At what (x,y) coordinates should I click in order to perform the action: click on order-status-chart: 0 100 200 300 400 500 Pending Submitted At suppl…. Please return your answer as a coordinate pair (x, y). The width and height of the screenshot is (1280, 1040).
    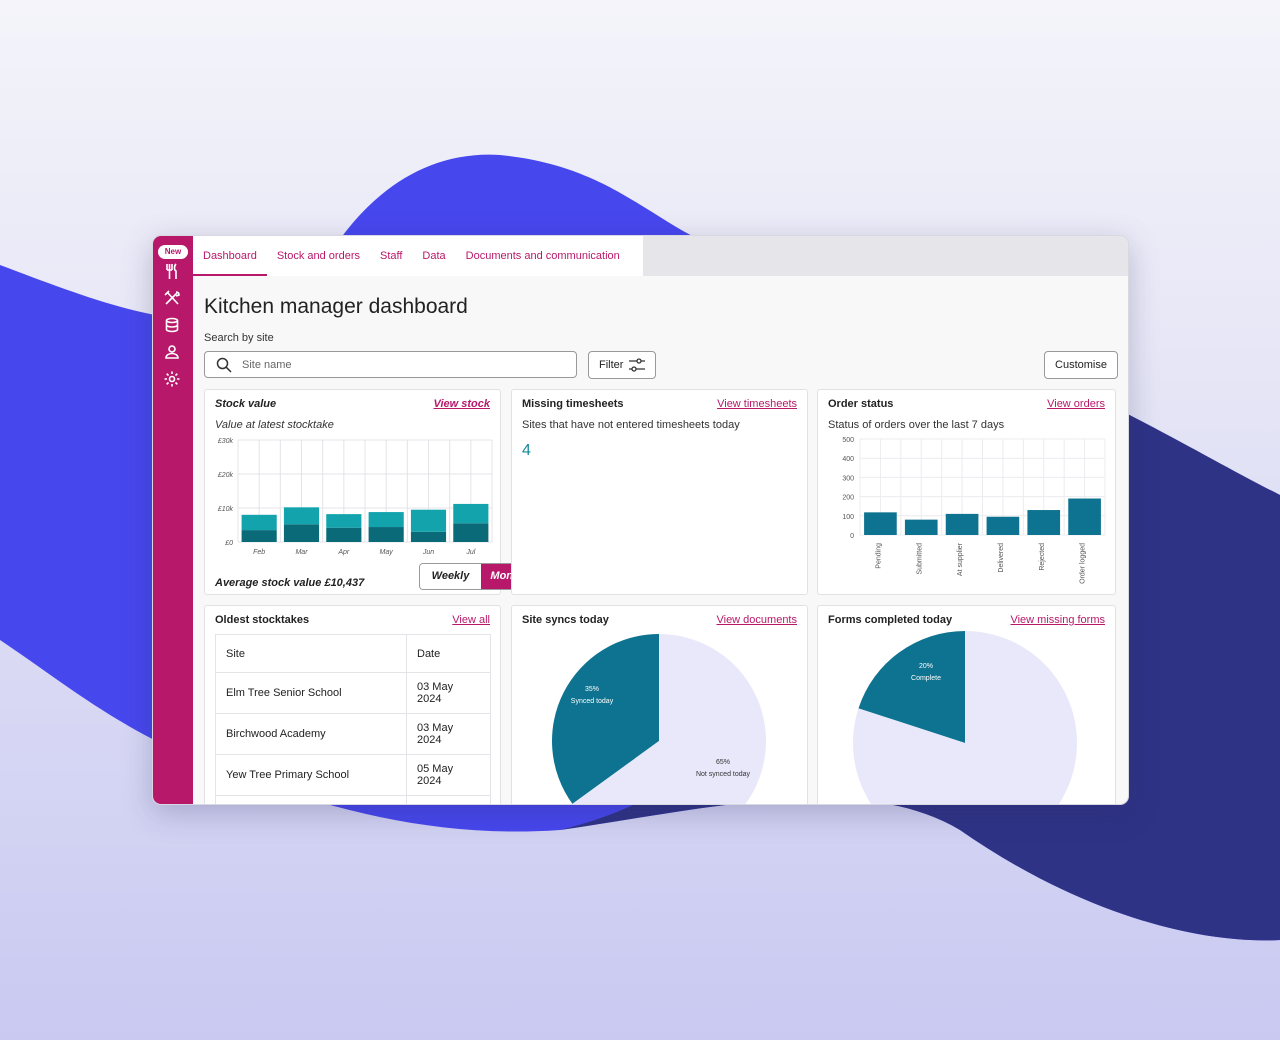
    Looking at the image, I should click on (974, 510).